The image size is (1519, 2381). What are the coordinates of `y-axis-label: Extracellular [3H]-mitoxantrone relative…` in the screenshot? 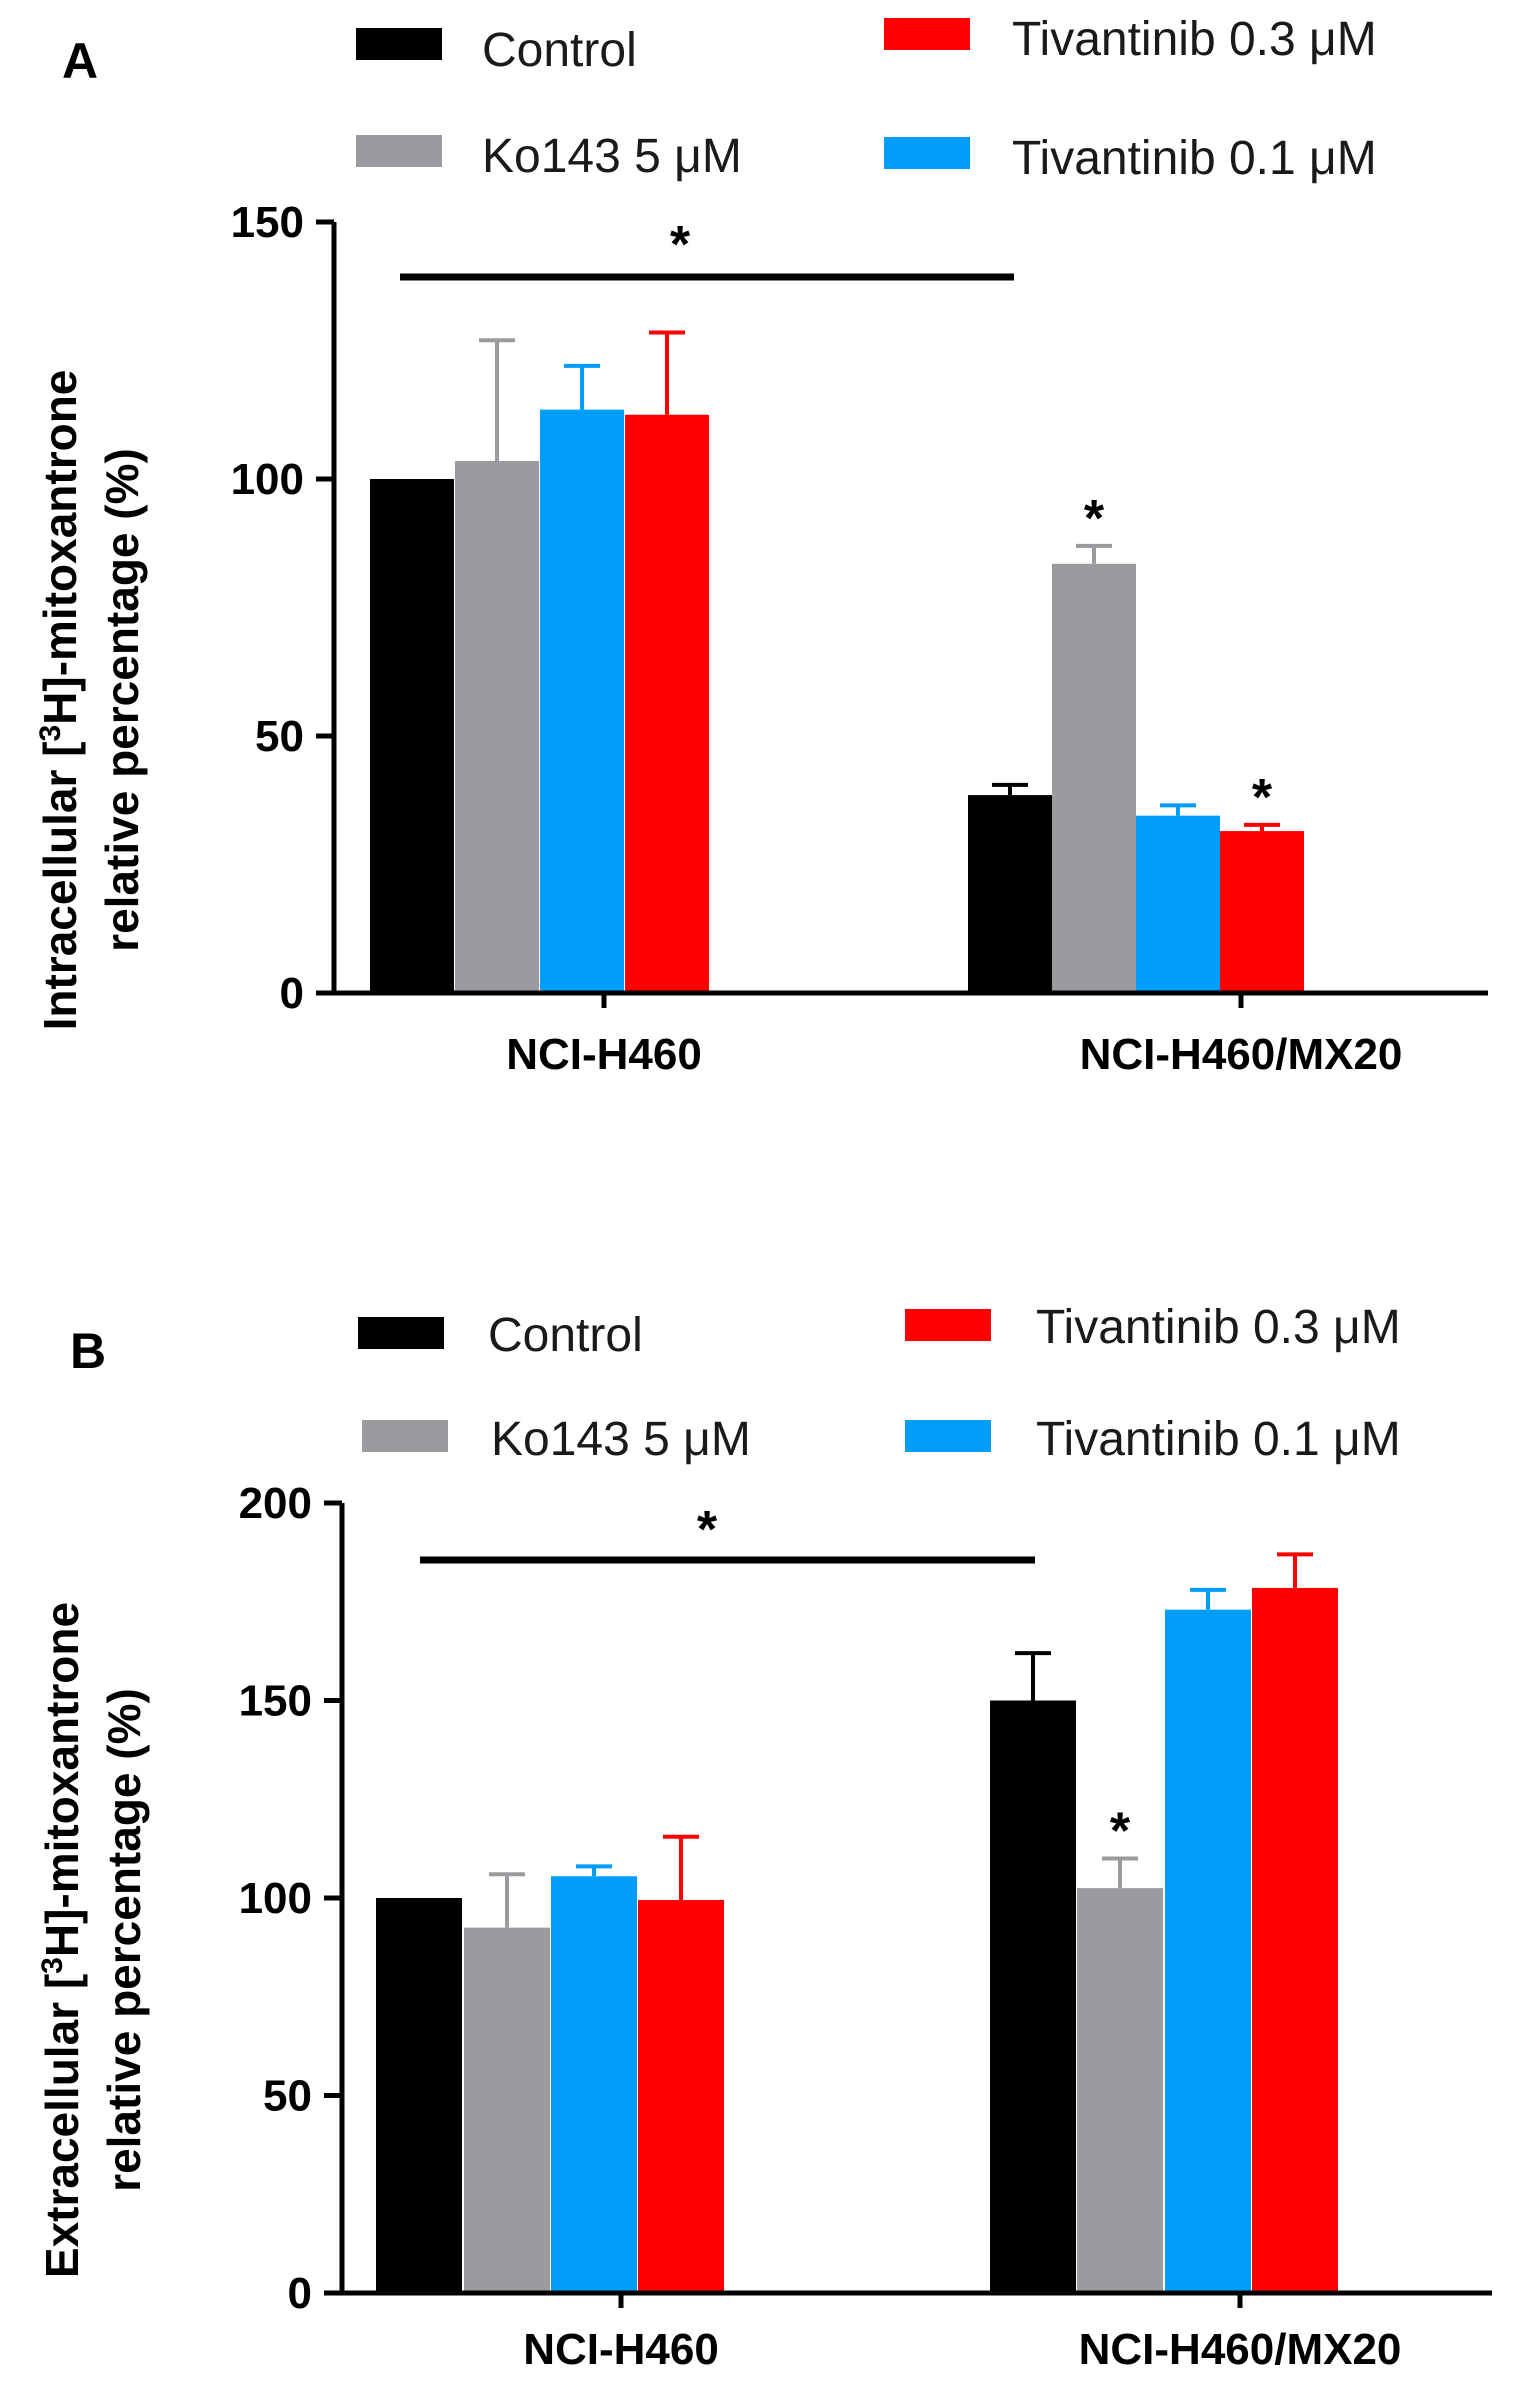 It's located at (93, 1940).